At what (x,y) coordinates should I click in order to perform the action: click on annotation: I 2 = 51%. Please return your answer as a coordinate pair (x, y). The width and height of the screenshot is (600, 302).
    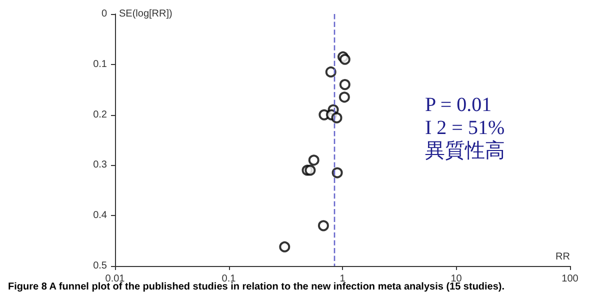
    Looking at the image, I should click on (465, 128).